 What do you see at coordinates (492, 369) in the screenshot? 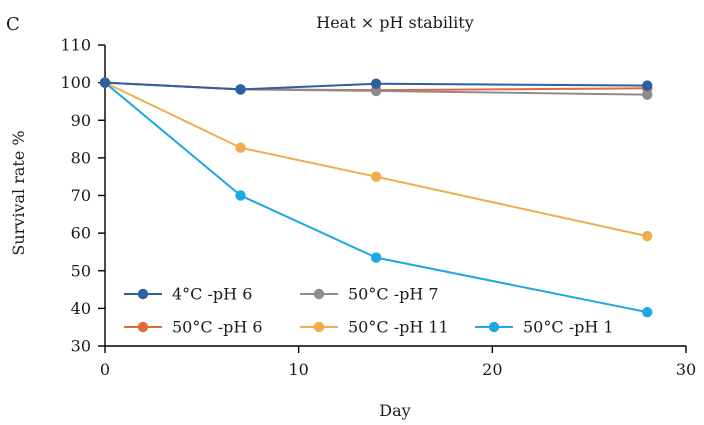
I see `x-tick-label: 20` at bounding box center [492, 369].